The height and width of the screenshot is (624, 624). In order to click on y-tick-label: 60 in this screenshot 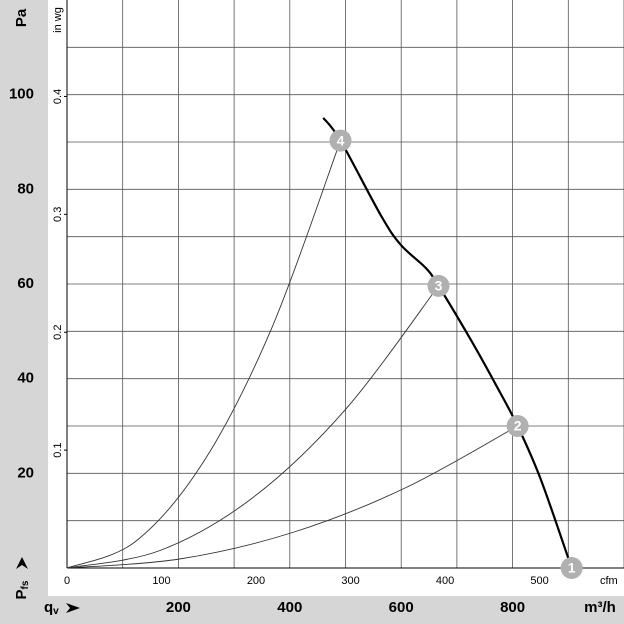, I will do `click(25, 283)`.